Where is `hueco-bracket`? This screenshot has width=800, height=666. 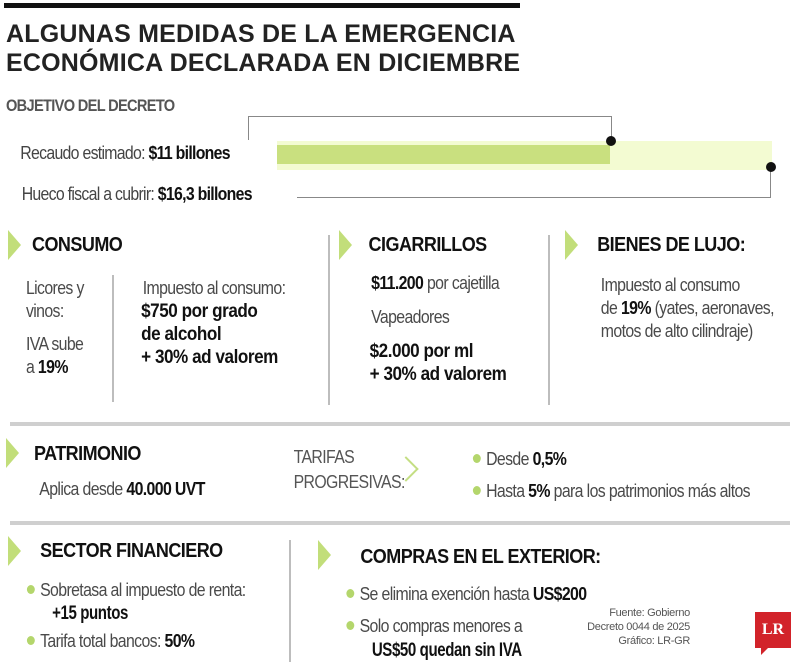
hueco-bracket is located at coordinates (534, 183).